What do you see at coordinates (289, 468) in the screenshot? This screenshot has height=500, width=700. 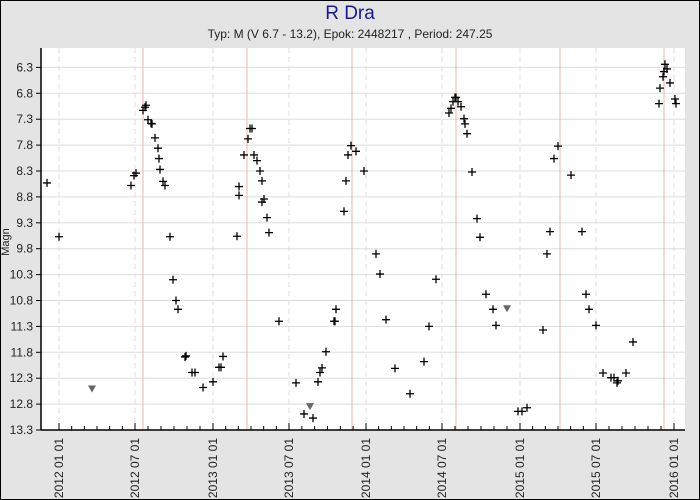 I see `x-tick-label: 2013 07 01` at bounding box center [289, 468].